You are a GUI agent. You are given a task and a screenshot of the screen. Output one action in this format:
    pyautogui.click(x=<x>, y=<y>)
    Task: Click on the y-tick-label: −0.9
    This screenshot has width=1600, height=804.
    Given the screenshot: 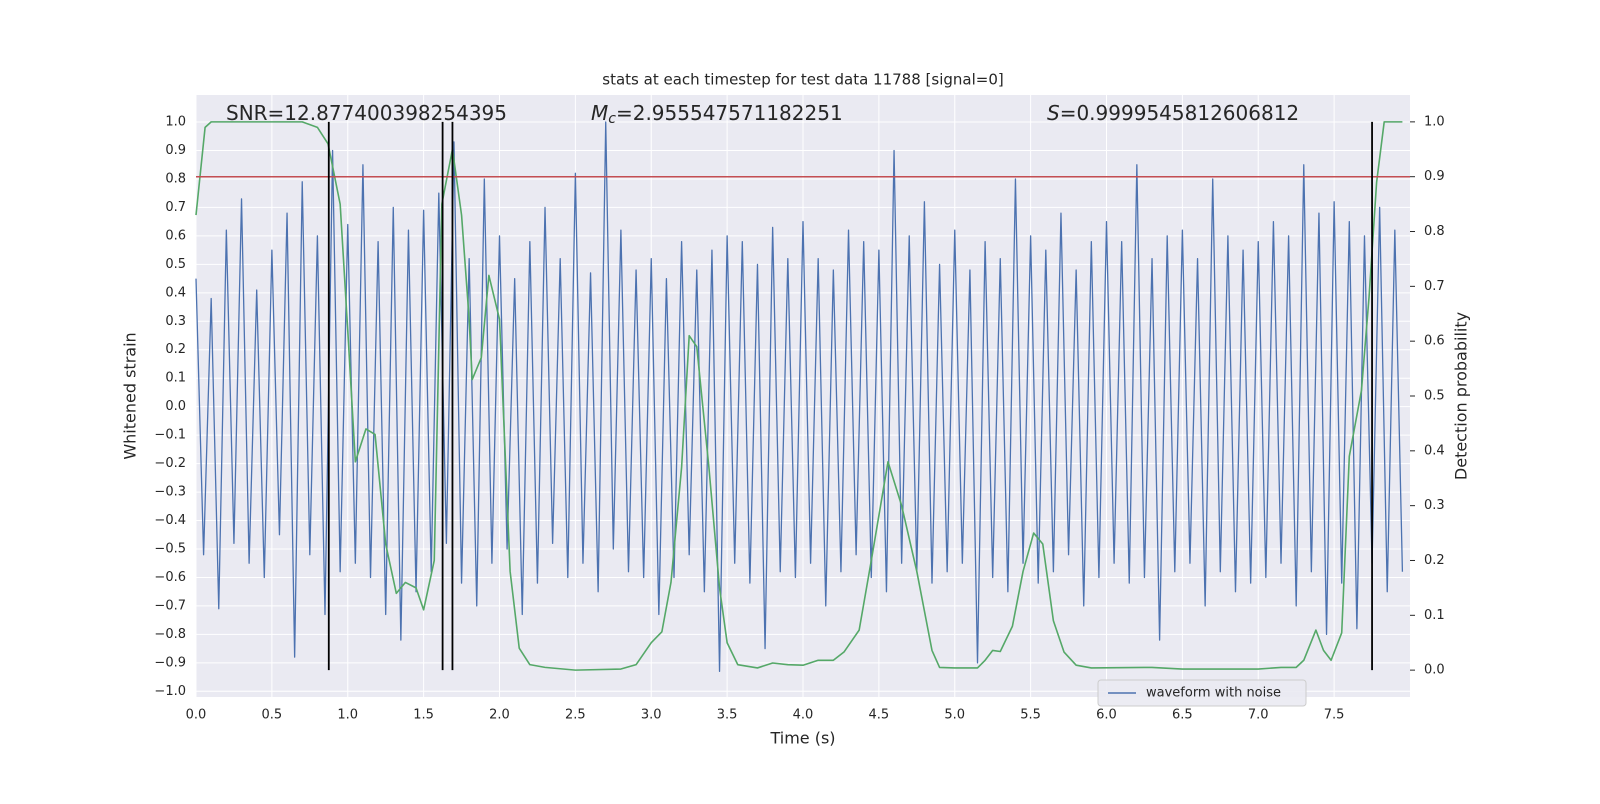 What is the action you would take?
    pyautogui.click(x=170, y=662)
    